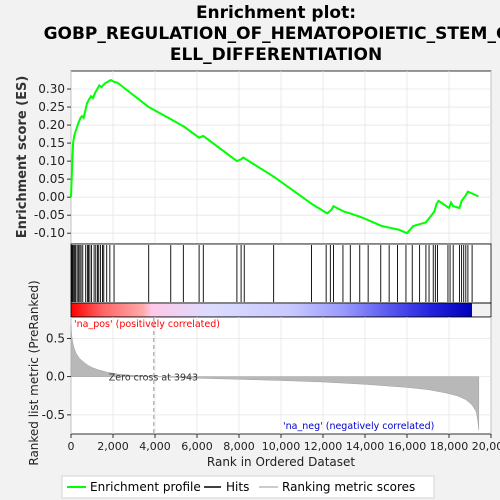 This screenshot has height=500, width=500. I want to click on hits-marks, so click(272, 273).